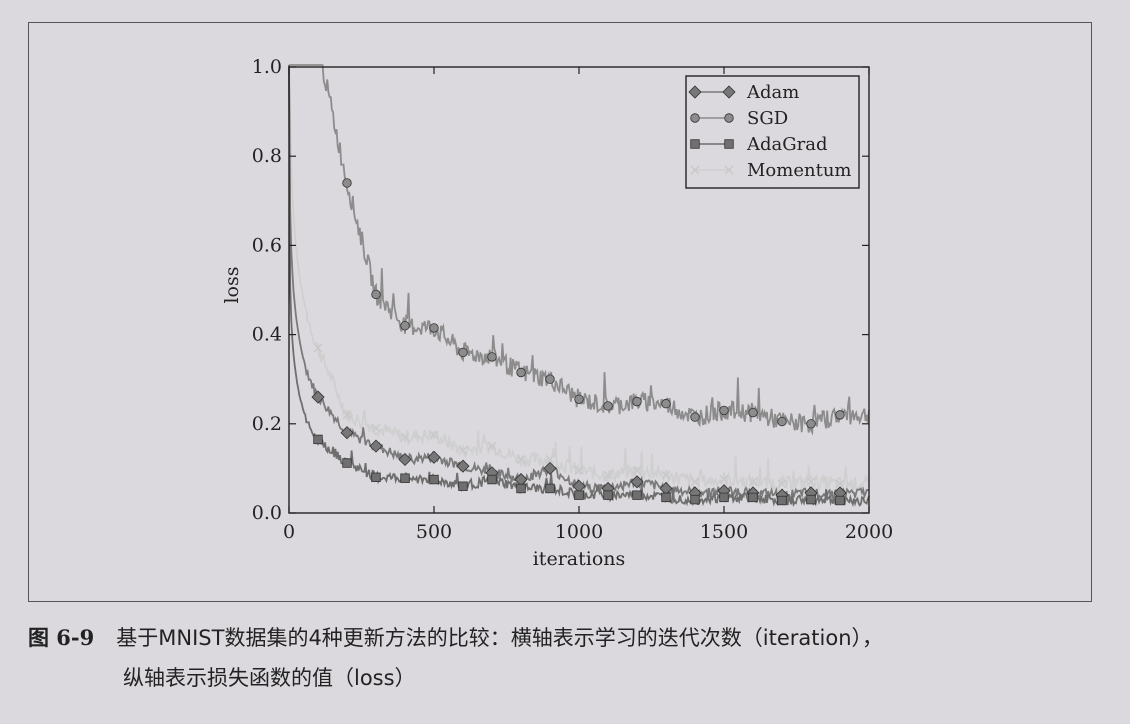 The width and height of the screenshot is (1130, 724). I want to click on x-tick-label: 1500, so click(724, 532).